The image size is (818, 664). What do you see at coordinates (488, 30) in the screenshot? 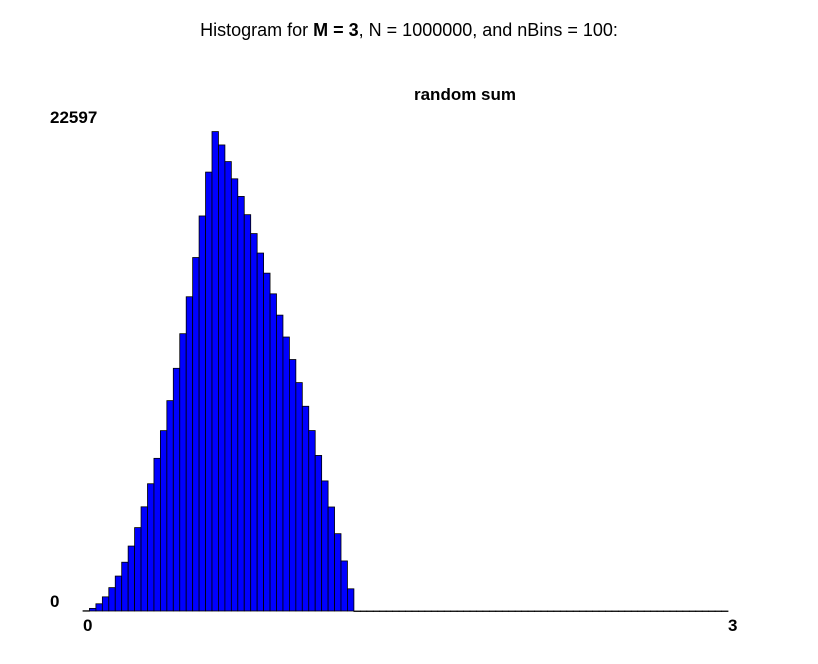
I see `heading-suffix: , N = 1000000, and nBins = 100:` at bounding box center [488, 30].